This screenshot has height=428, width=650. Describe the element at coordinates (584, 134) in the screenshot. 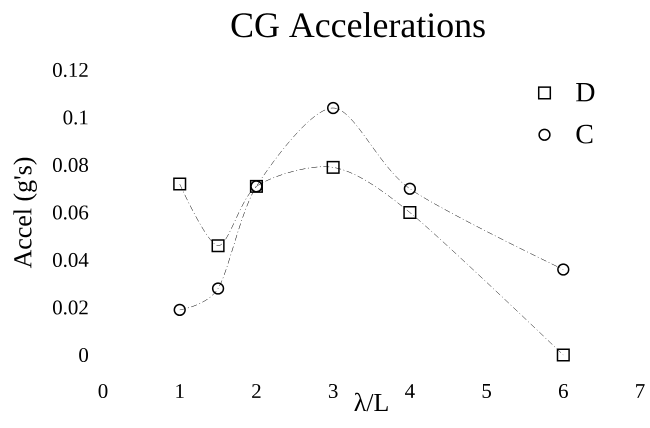

I see `legend-label: C` at that location.